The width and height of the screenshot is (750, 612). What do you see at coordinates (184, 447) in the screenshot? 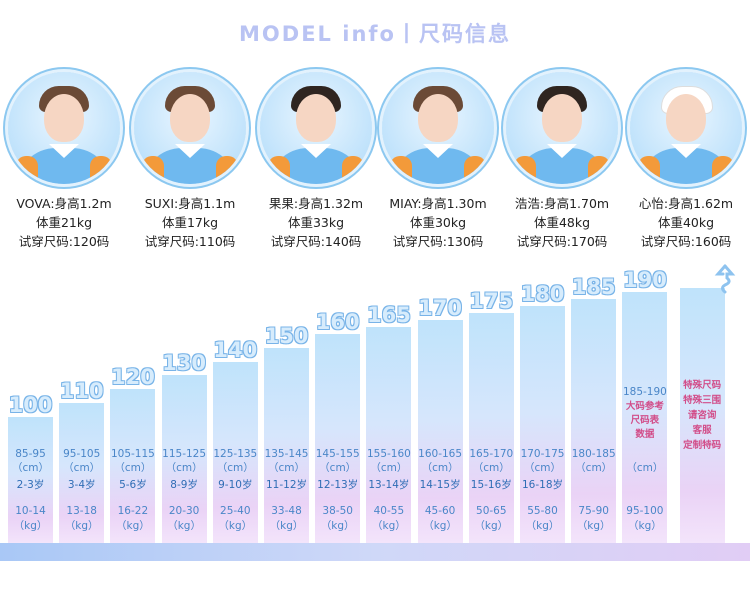
I see `size-bar: 130 115-125 （cm） 8-9岁 20-30 （kg）` at bounding box center [184, 447].